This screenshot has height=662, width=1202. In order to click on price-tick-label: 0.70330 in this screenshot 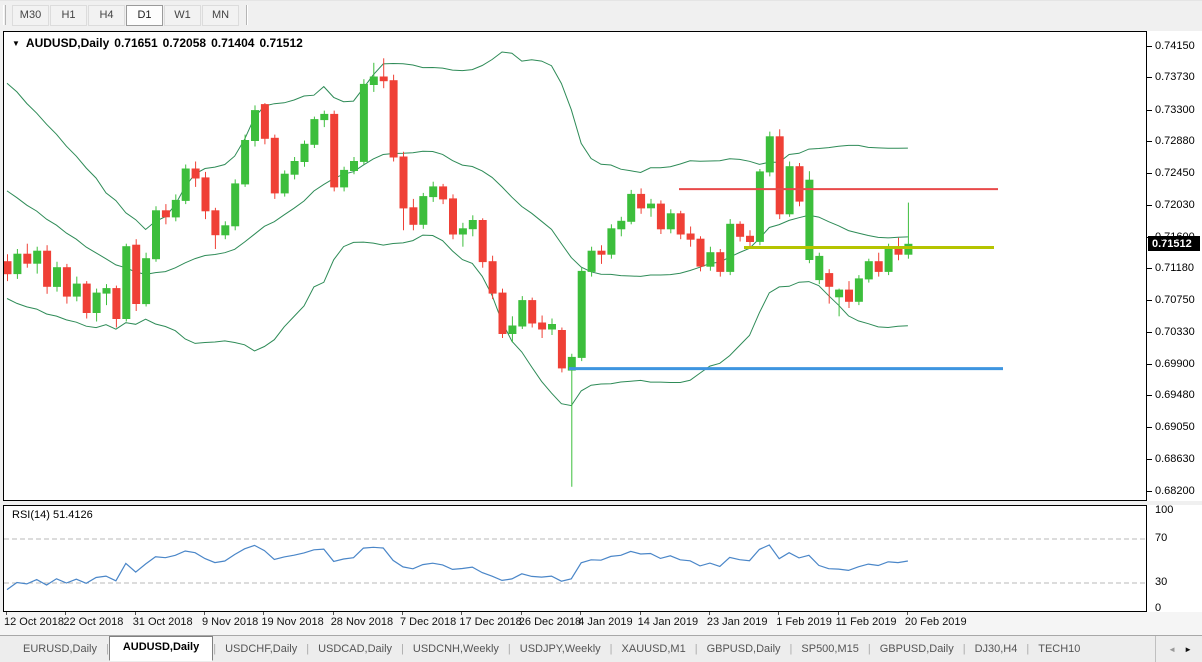, I will do `click(1175, 331)`.